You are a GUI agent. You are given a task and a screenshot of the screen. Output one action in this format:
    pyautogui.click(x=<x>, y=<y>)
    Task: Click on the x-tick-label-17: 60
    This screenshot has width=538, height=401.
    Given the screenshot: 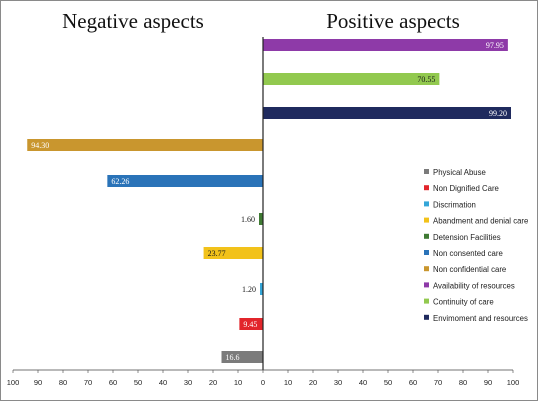 What is the action you would take?
    pyautogui.click(x=413, y=382)
    